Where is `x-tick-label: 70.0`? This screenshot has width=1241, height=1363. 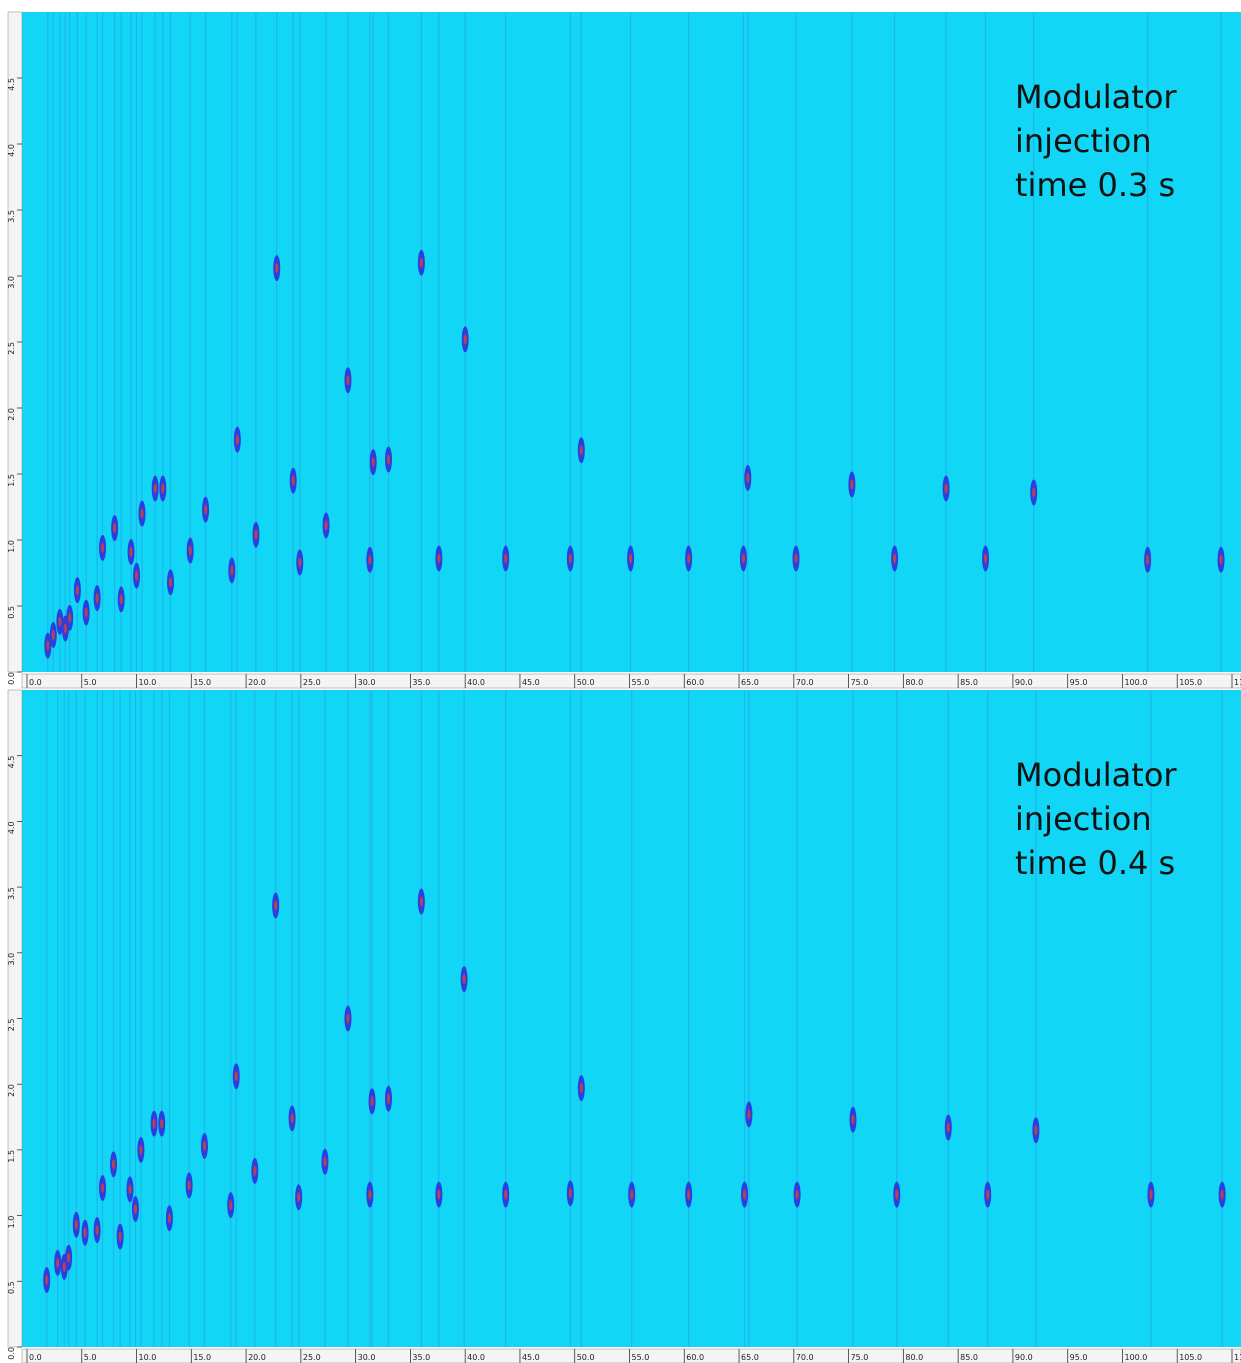
x-tick-label: 70.0 is located at coordinates (805, 682).